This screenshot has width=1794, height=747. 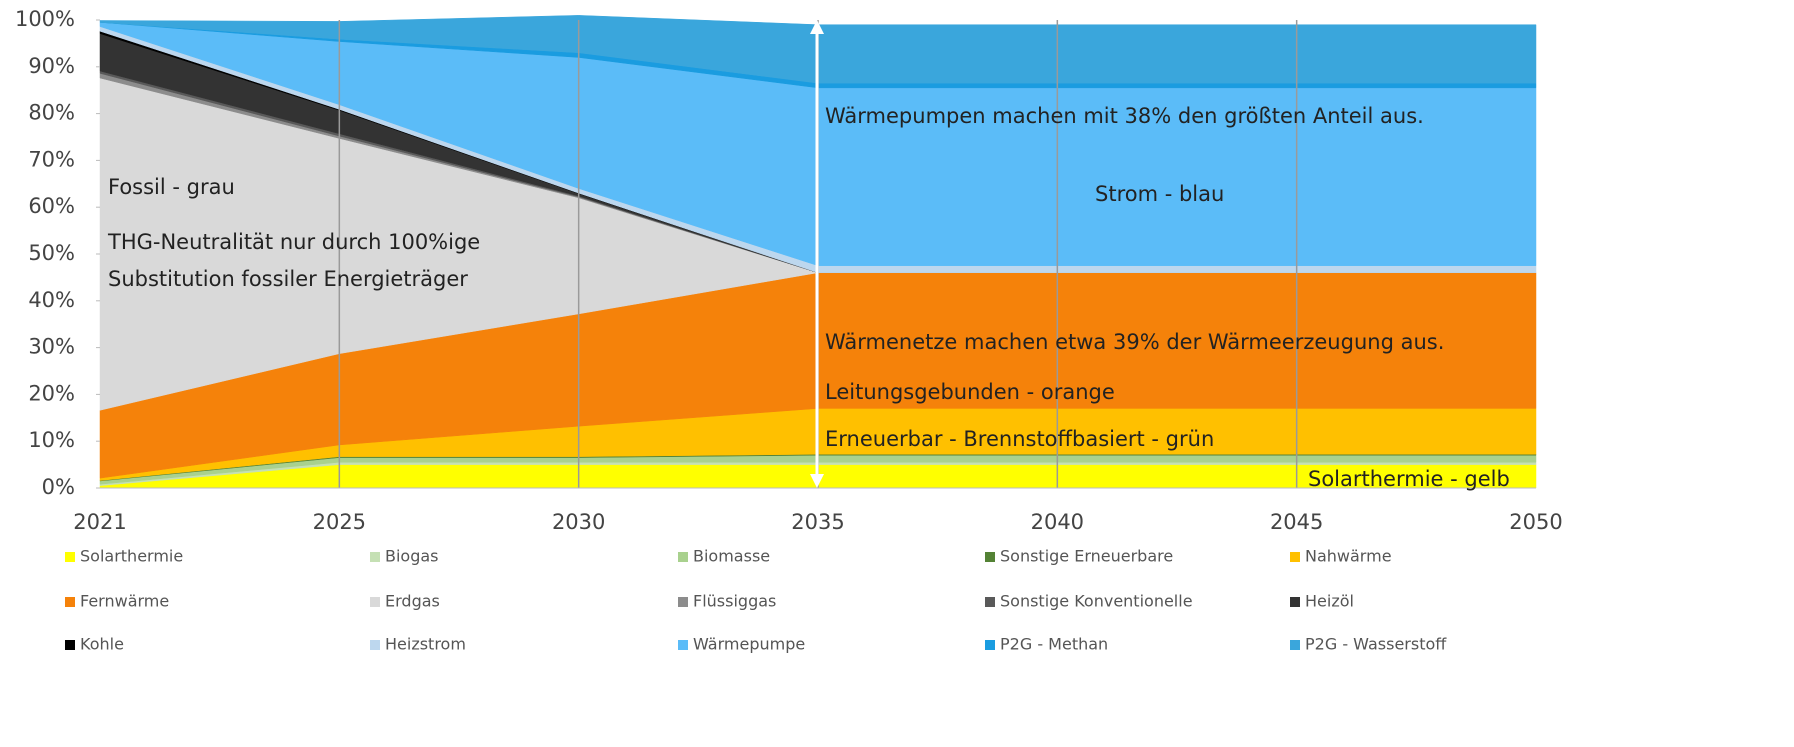 What do you see at coordinates (1019, 439) in the screenshot?
I see `annotation: Erneuerbar - Brennstoffbasiert - grün` at bounding box center [1019, 439].